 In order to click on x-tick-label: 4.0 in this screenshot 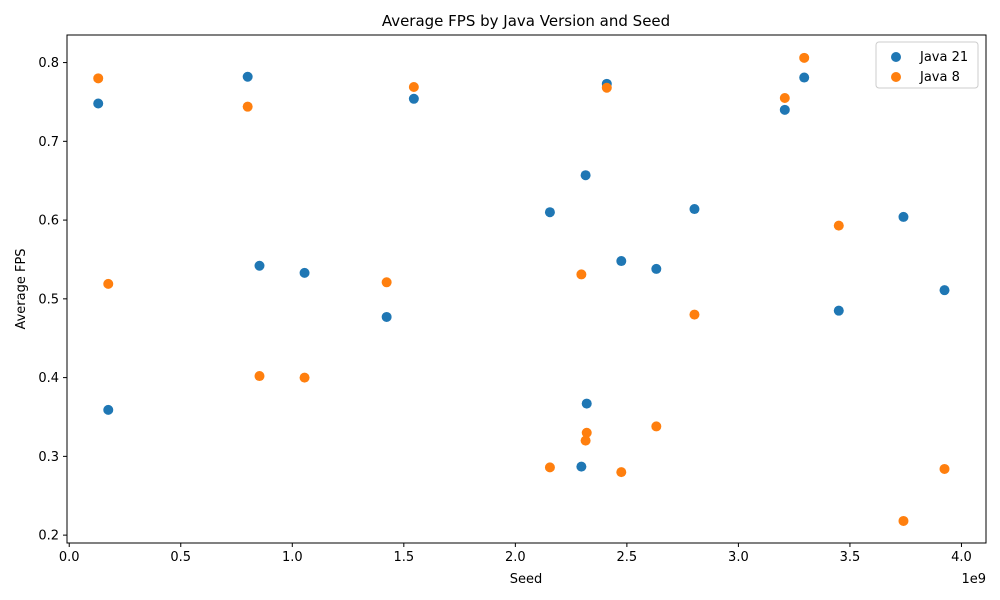, I will do `click(961, 557)`.